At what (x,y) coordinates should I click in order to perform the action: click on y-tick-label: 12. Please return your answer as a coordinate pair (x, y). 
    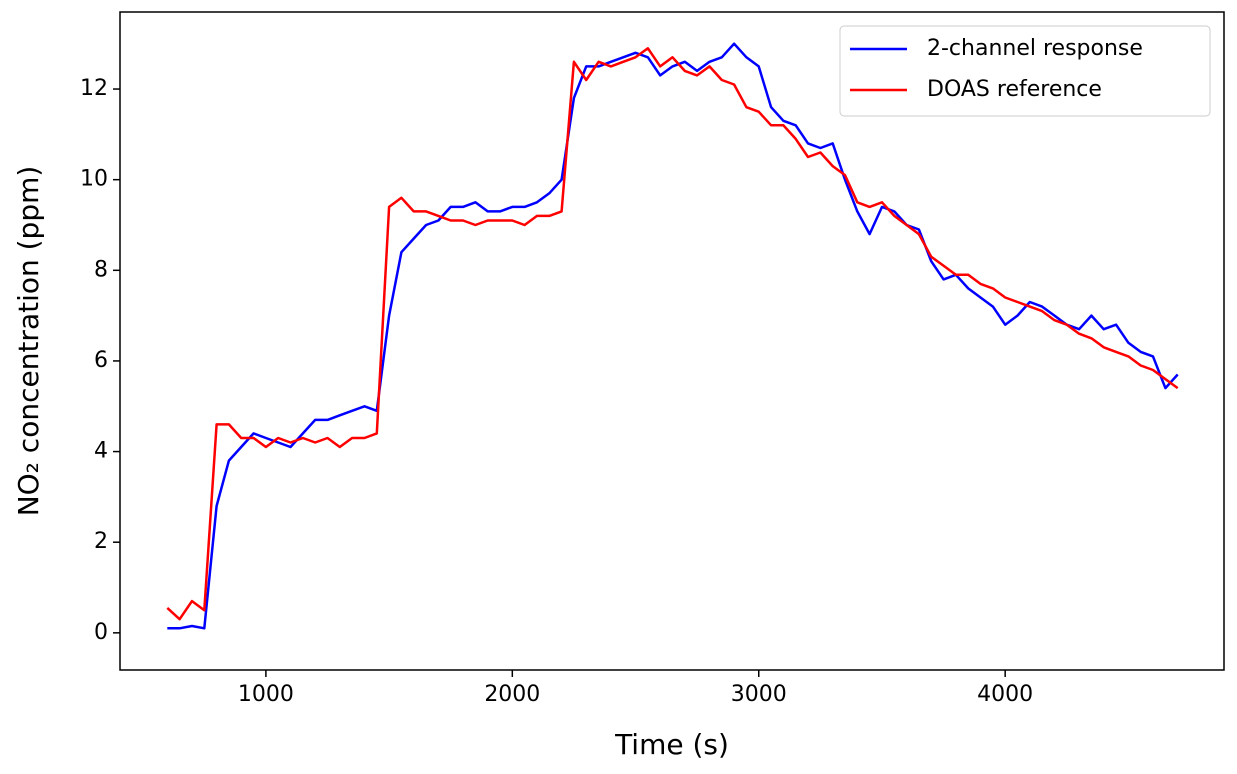
    Looking at the image, I should click on (94, 88).